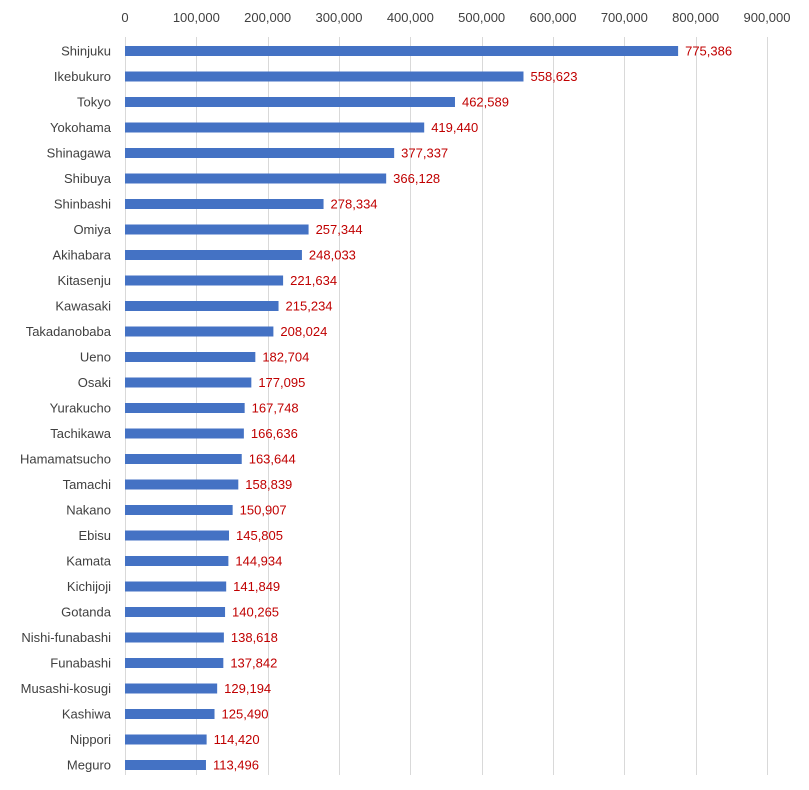  I want to click on category-label: Kawasaki, so click(83, 306).